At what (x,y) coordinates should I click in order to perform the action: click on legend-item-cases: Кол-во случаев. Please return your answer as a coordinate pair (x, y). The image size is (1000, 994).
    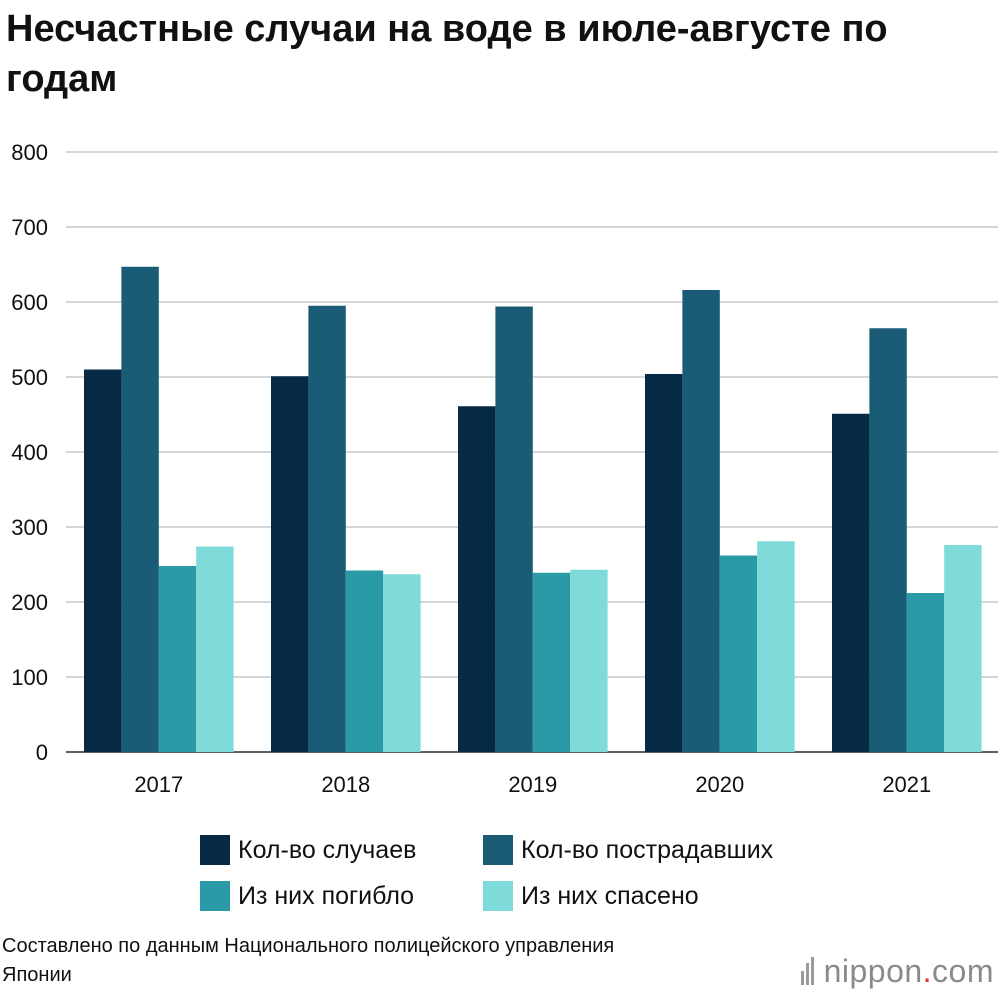
    Looking at the image, I should click on (341, 850).